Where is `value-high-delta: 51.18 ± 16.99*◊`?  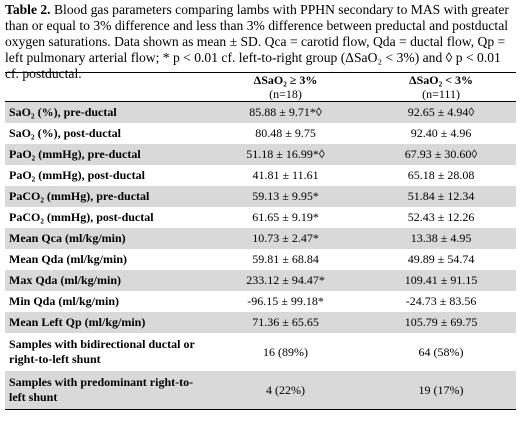 value-high-delta: 51.18 ± 16.99*◊ is located at coordinates (286, 154).